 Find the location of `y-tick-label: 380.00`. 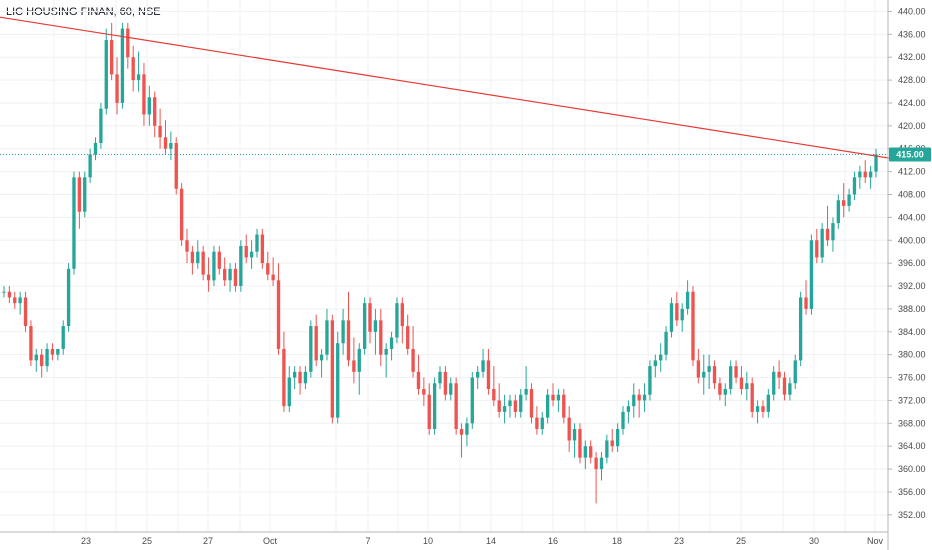

y-tick-label: 380.00 is located at coordinates (912, 355).